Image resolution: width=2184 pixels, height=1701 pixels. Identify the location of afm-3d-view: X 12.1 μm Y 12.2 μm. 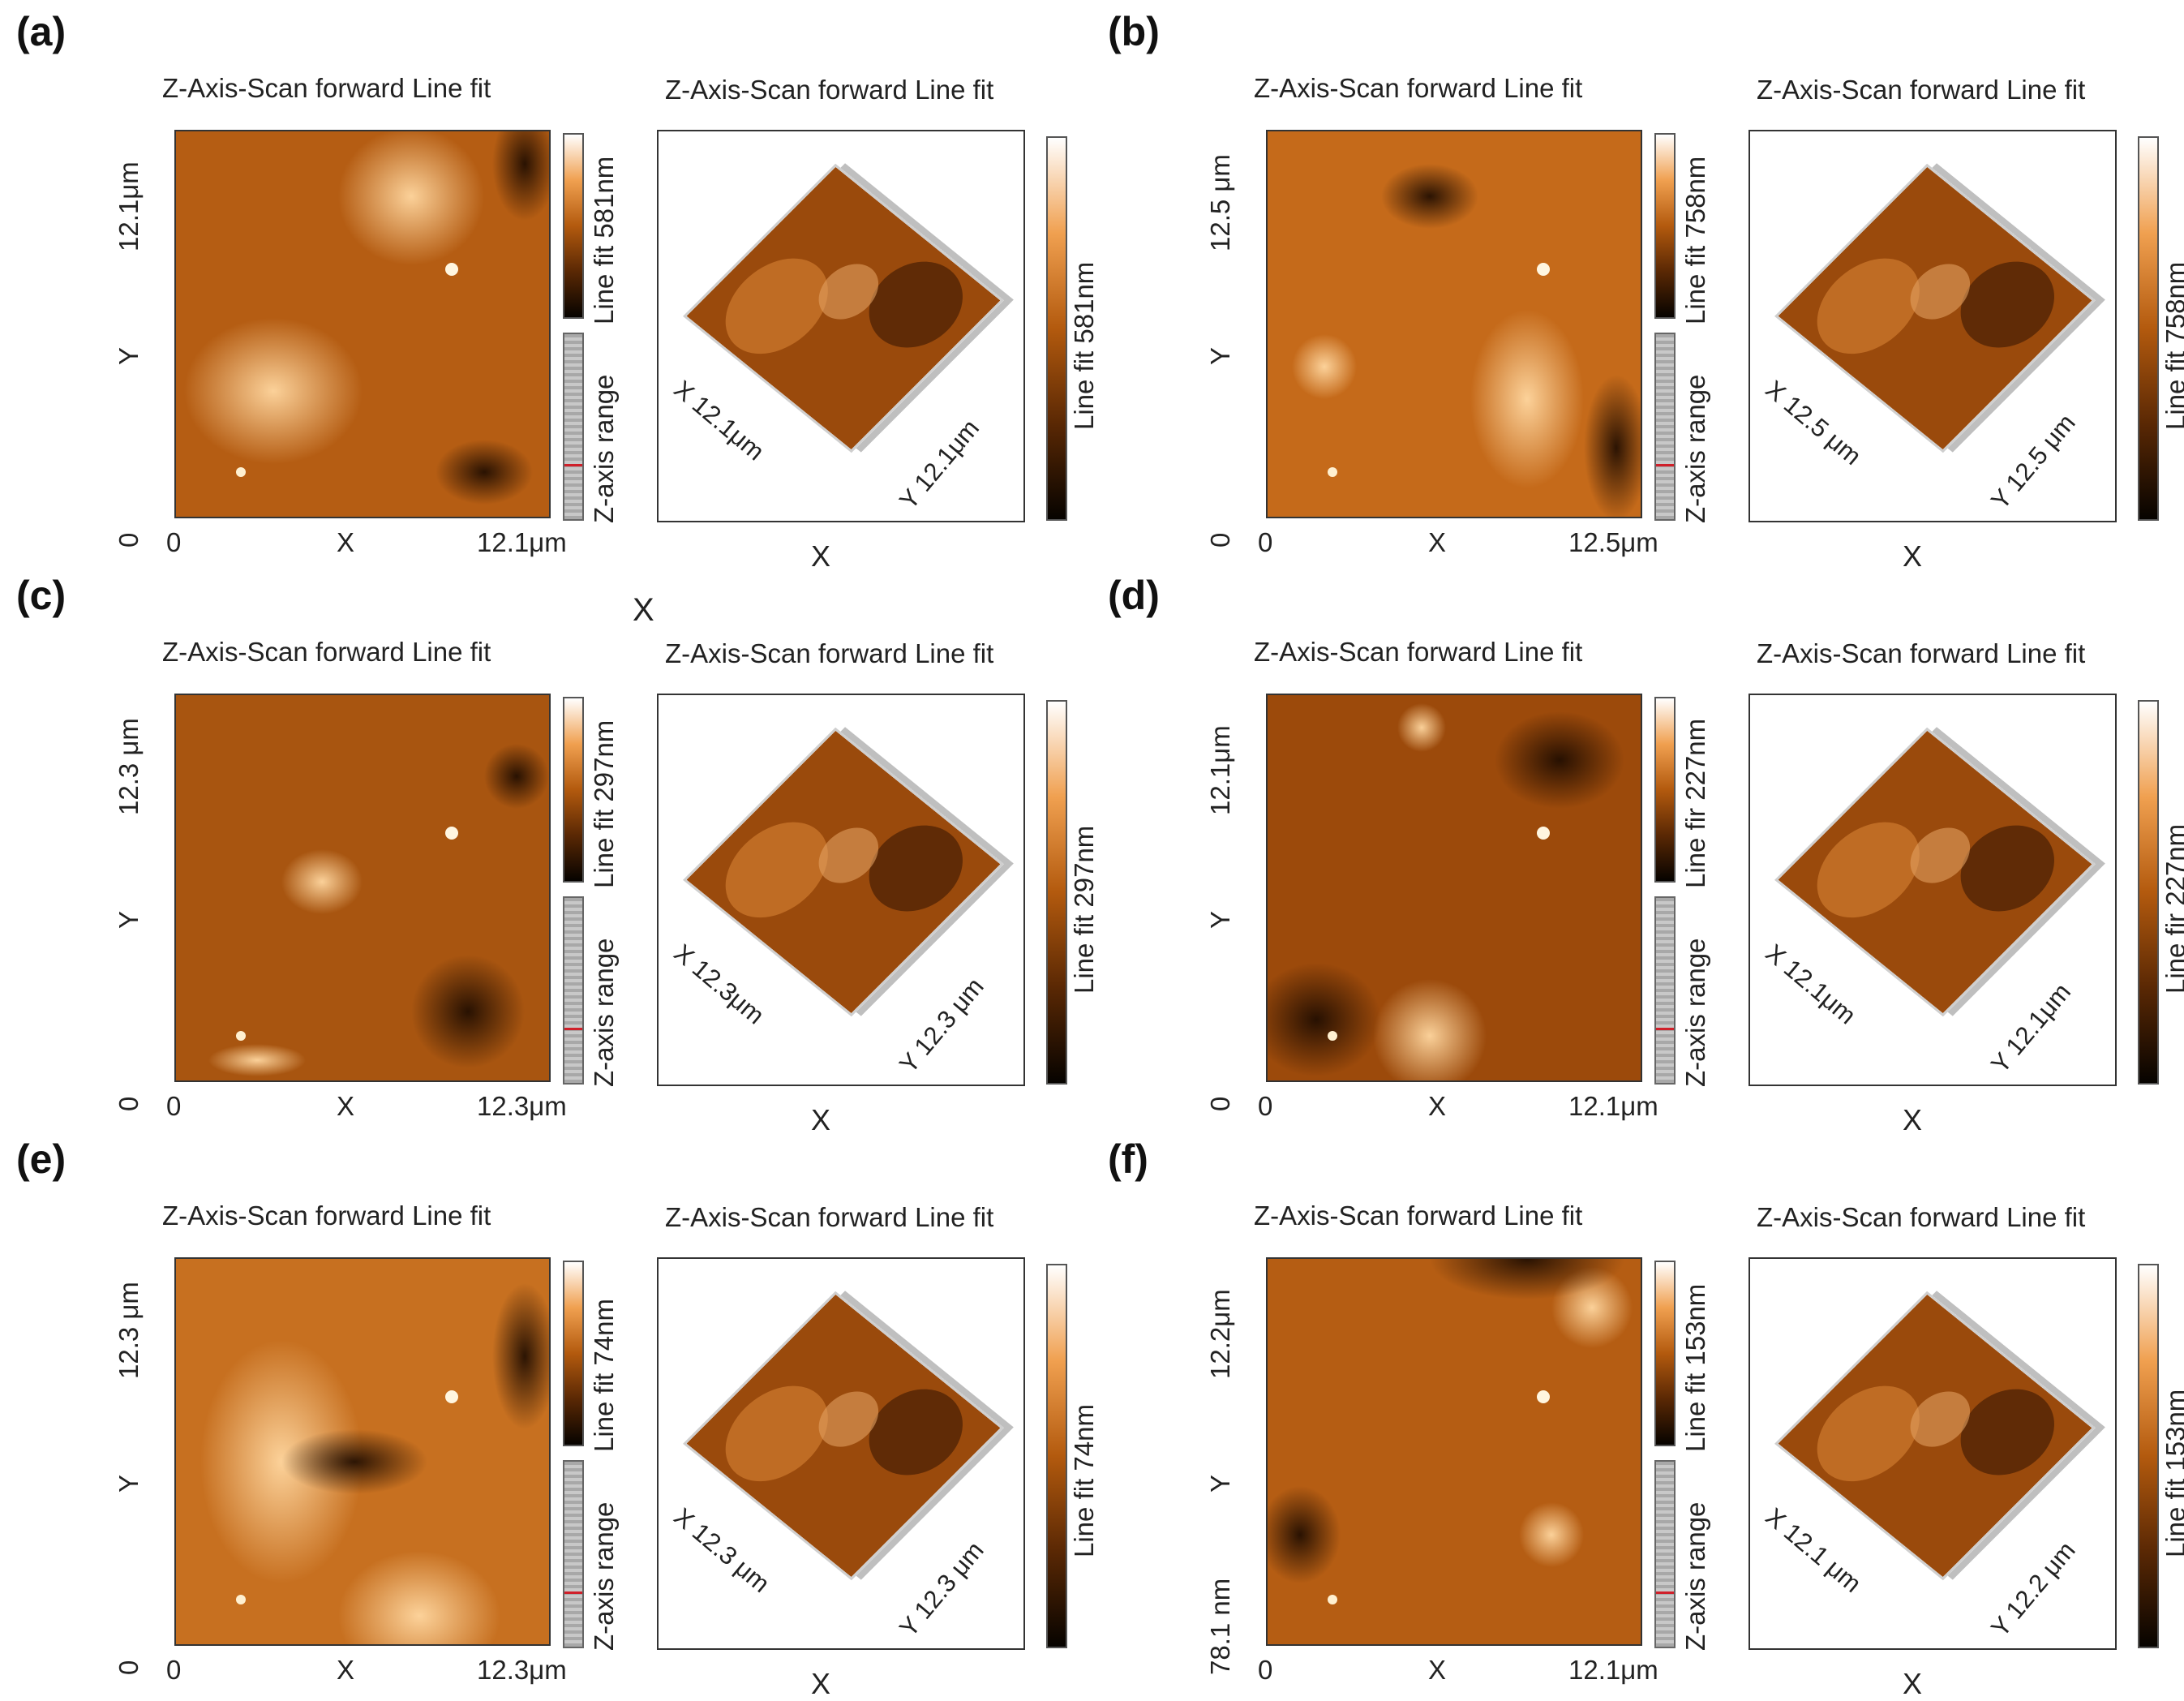
(1933, 1453).